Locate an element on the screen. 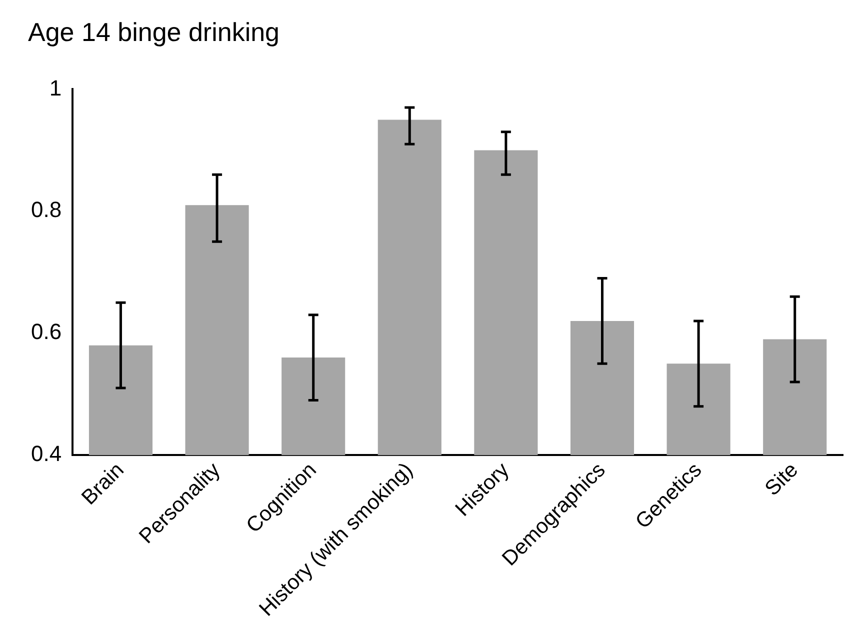 The image size is (861, 633). y-tick-label: 0.6 is located at coordinates (46, 331).